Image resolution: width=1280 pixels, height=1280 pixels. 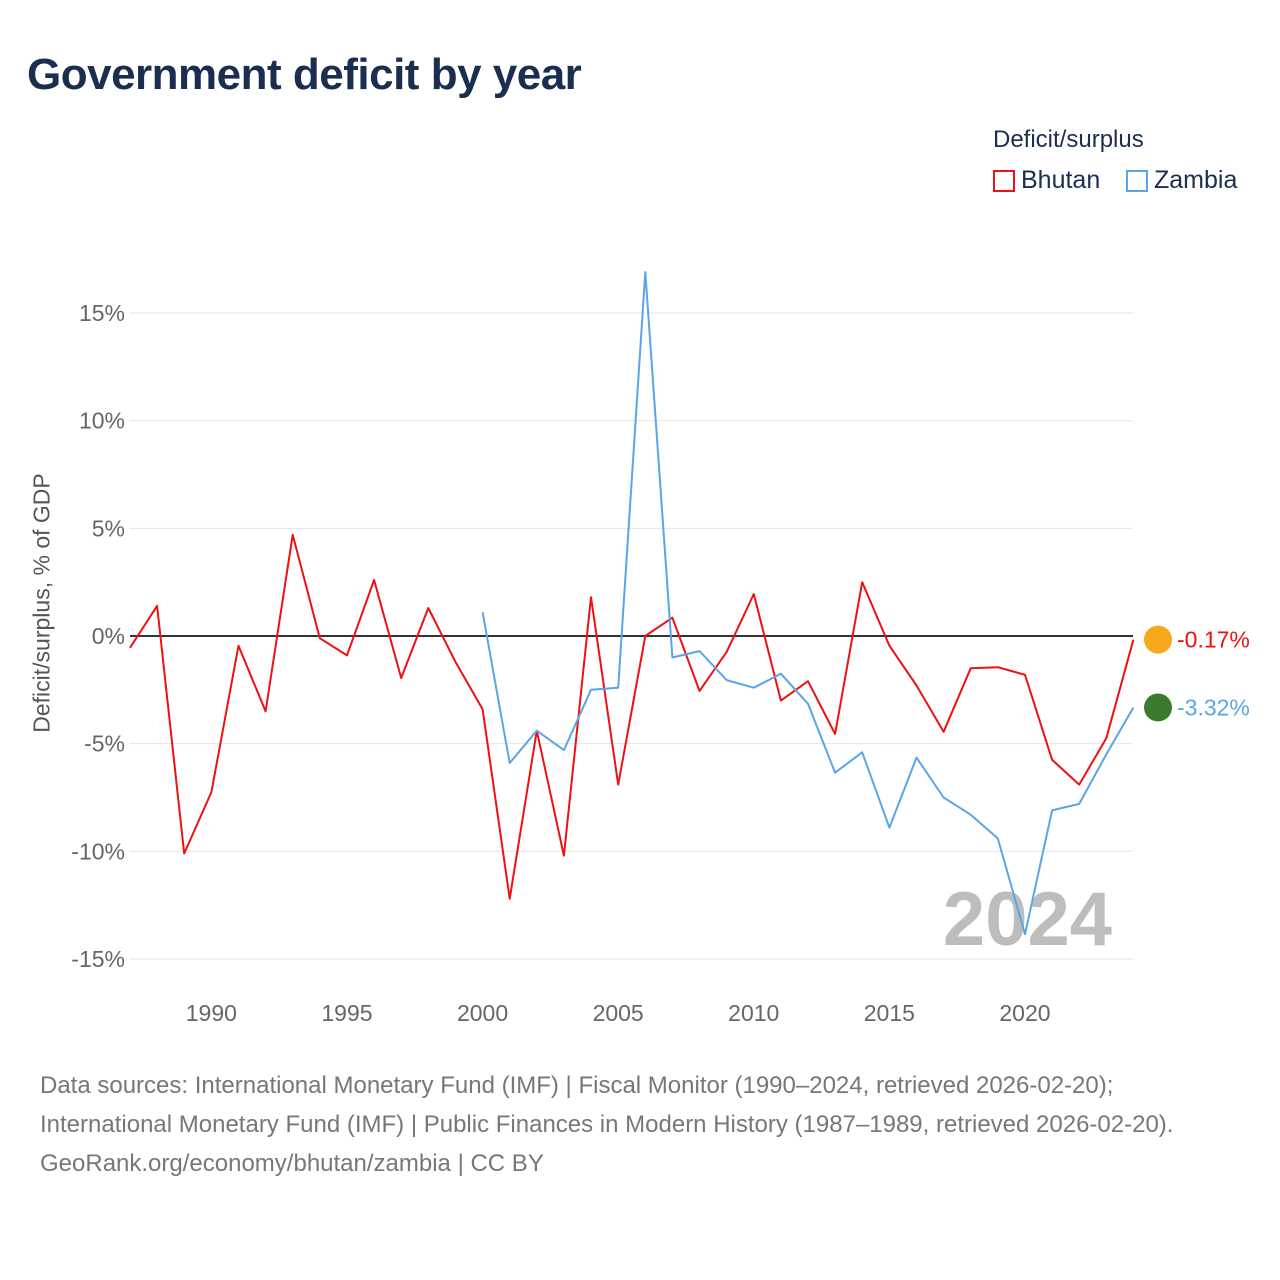 What do you see at coordinates (104, 744) in the screenshot?
I see `y-tick-label: -5%` at bounding box center [104, 744].